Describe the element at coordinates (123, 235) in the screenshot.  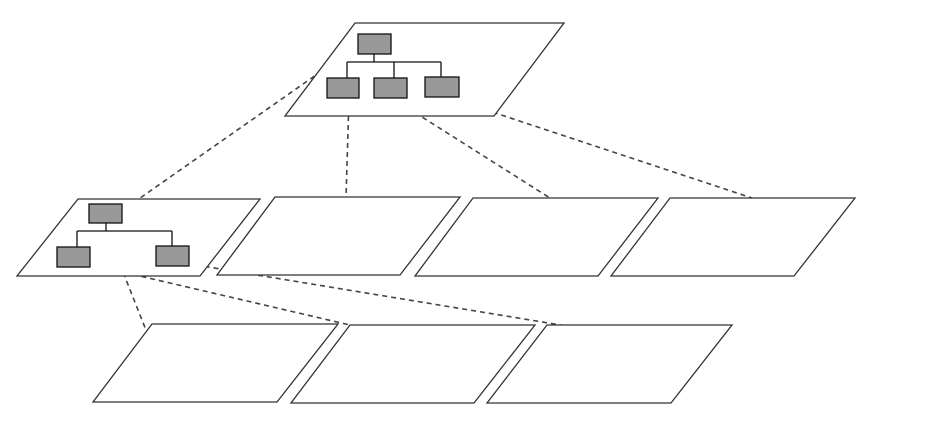
I see `tree-middle` at that location.